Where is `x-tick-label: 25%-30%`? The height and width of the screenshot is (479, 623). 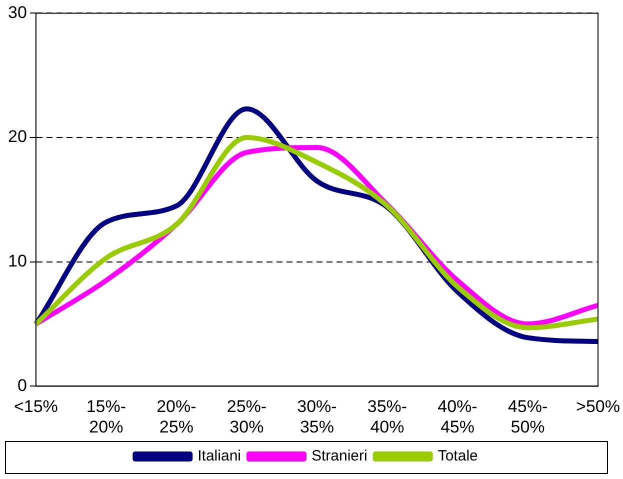
x-tick-label: 25%-30% is located at coordinates (246, 416).